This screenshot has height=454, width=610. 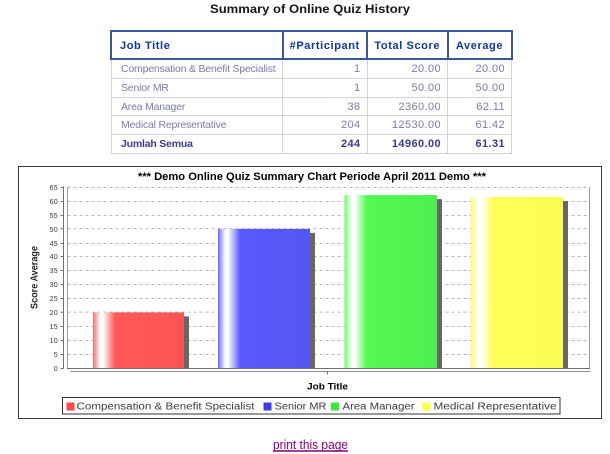 What do you see at coordinates (35, 277) in the screenshot?
I see `svg-text: Score Average` at bounding box center [35, 277].